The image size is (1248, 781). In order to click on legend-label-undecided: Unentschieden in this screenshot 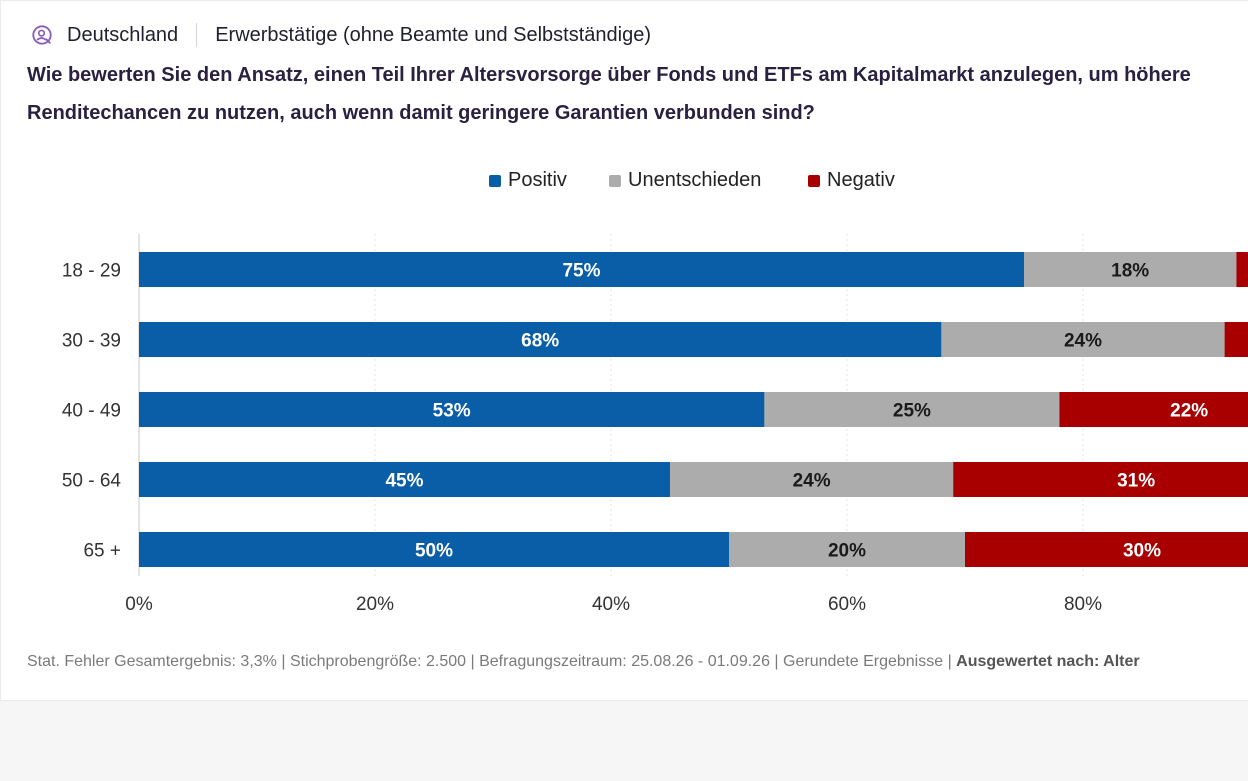, I will do `click(695, 180)`.